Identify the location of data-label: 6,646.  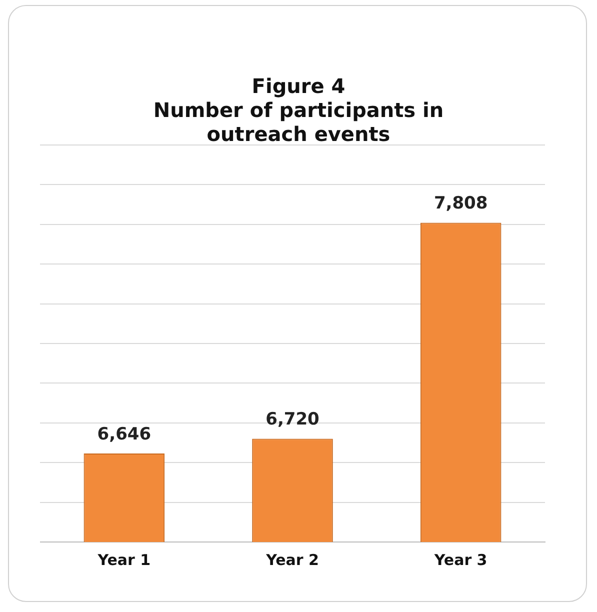
(124, 434).